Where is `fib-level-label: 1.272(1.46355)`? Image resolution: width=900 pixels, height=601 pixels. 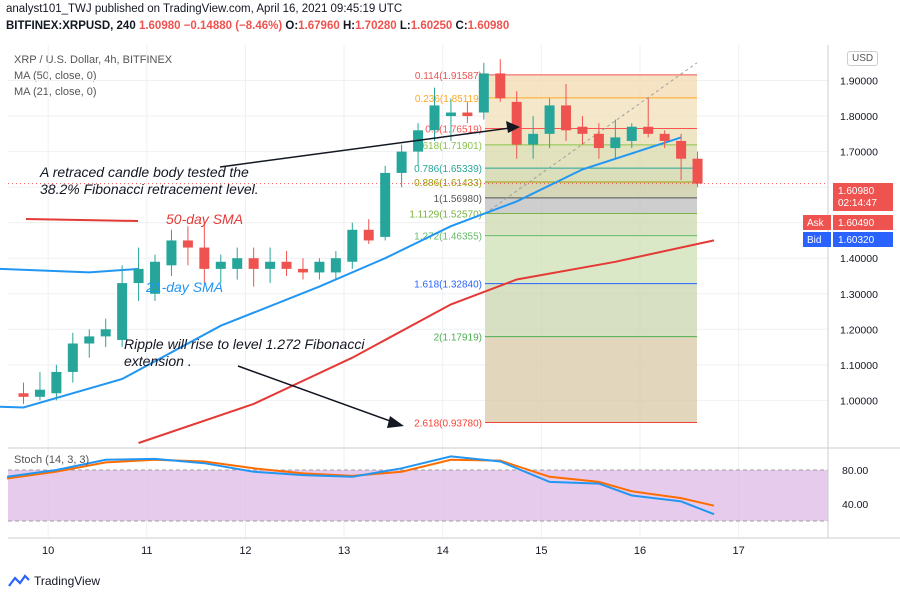
fib-level-label: 1.272(1.46355) is located at coordinates (448, 237).